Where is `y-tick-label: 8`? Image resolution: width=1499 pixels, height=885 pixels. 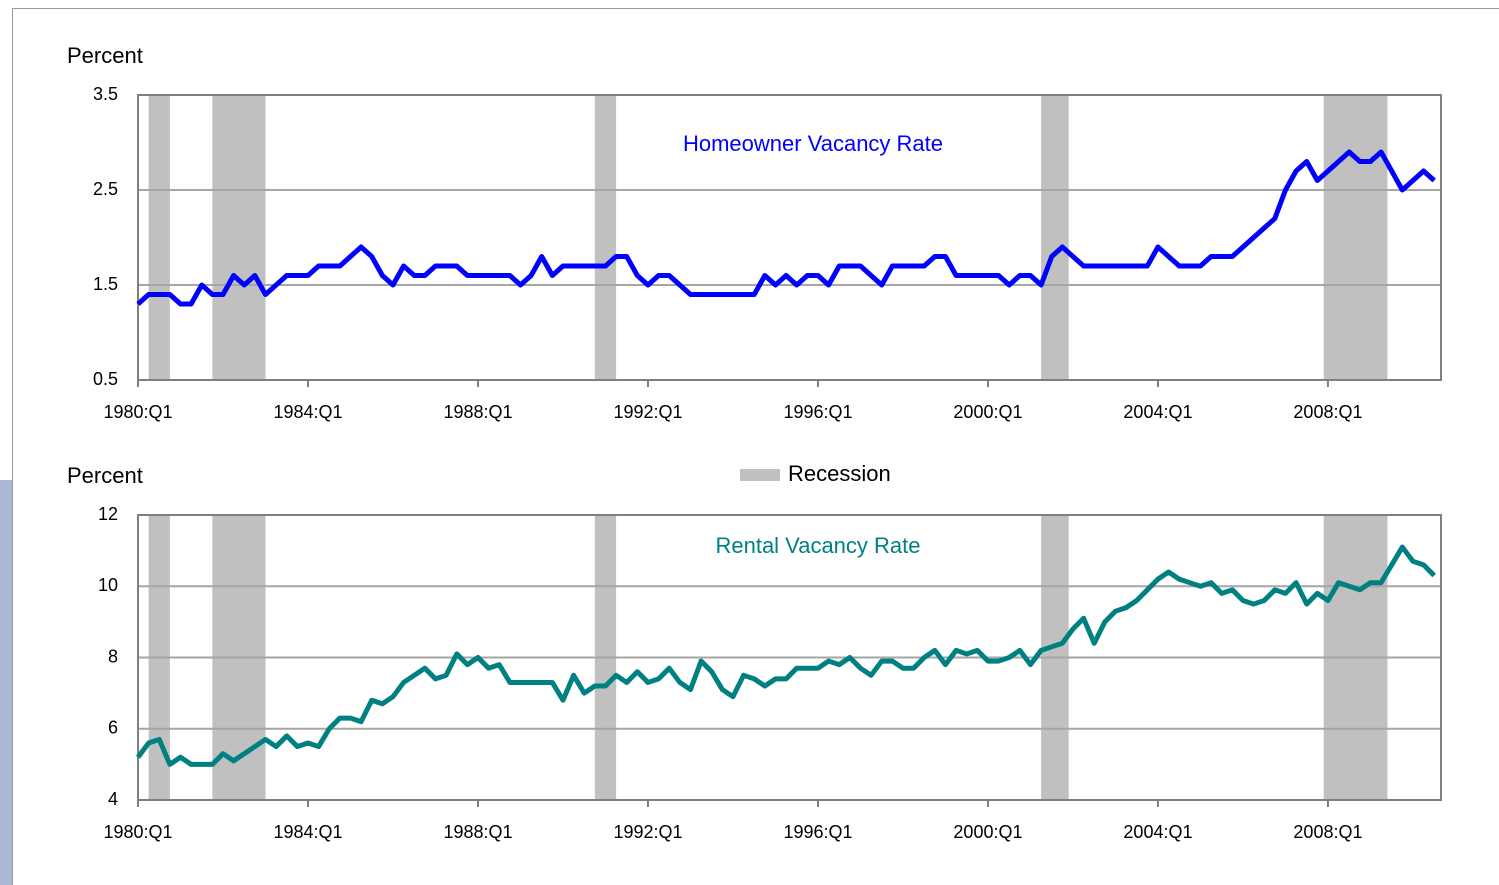
y-tick-label: 8 is located at coordinates (113, 656).